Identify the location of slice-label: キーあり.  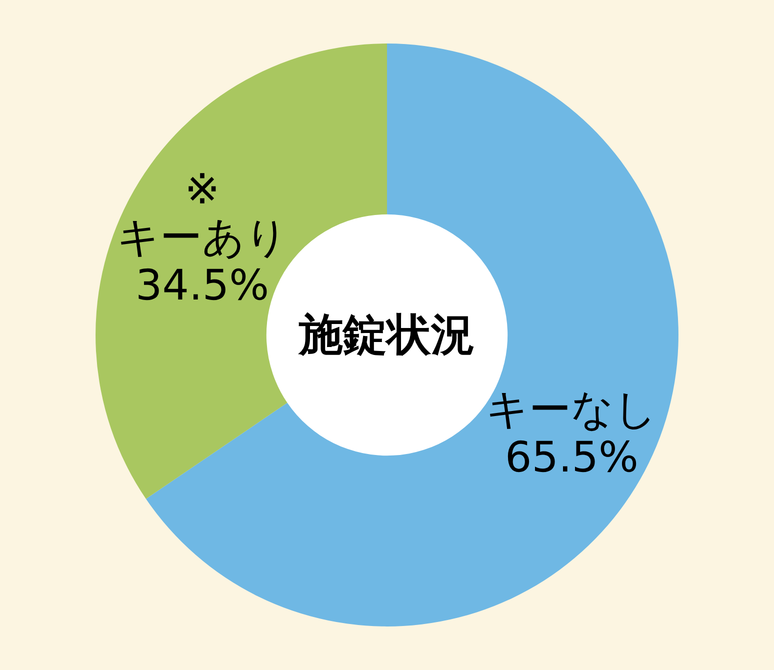
(202, 237).